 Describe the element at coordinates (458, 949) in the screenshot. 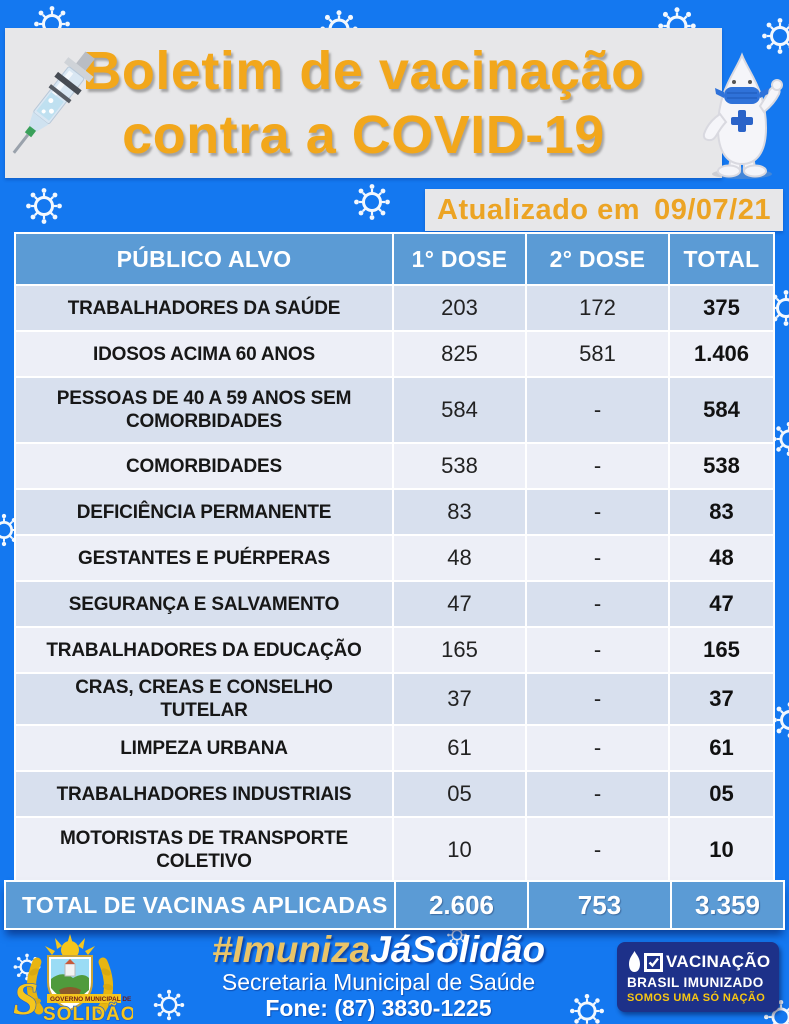

I see `hashtag-part2: JáSolidão` at that location.